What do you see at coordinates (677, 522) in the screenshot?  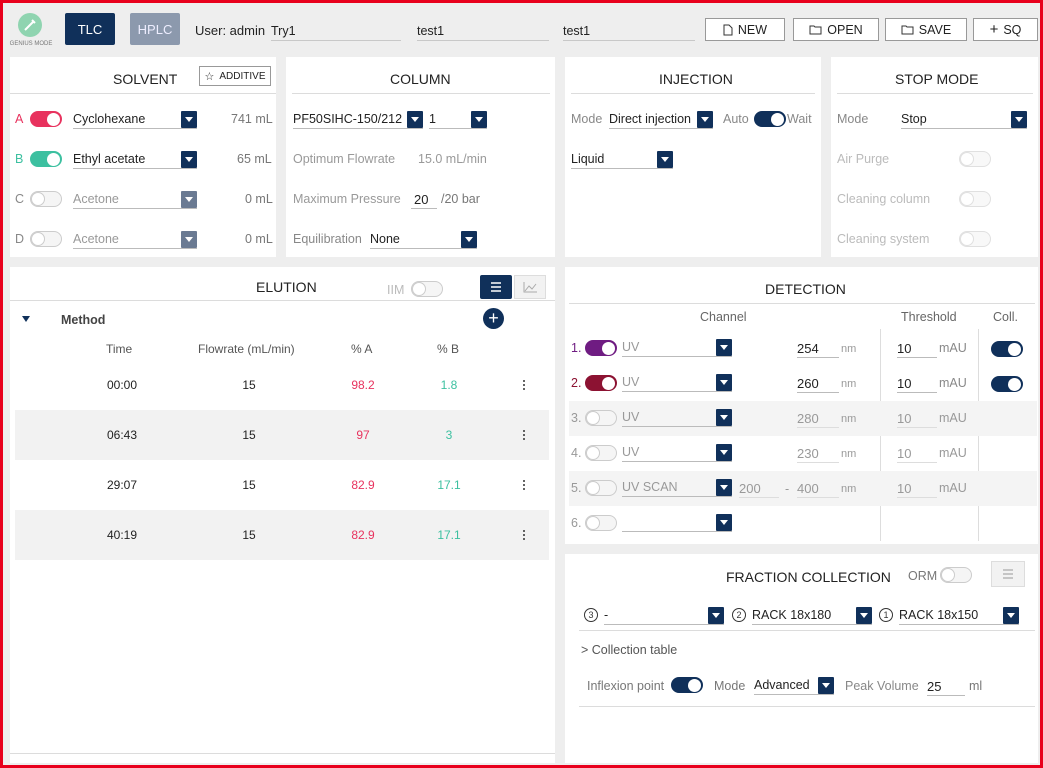 I see `channel-6-type-select` at bounding box center [677, 522].